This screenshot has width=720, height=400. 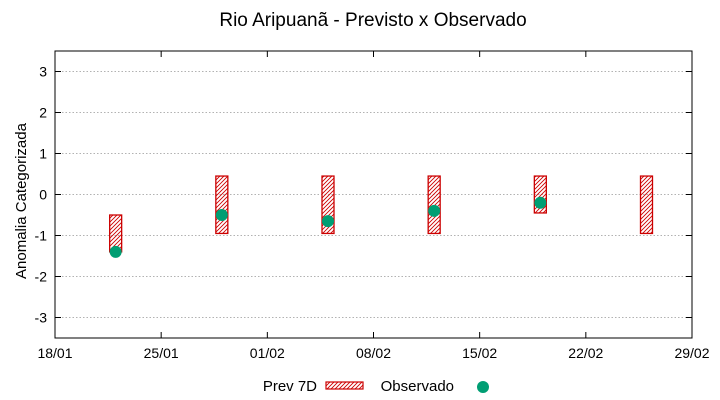 I want to click on legend-label-prev: Prev 7D, so click(x=290, y=386).